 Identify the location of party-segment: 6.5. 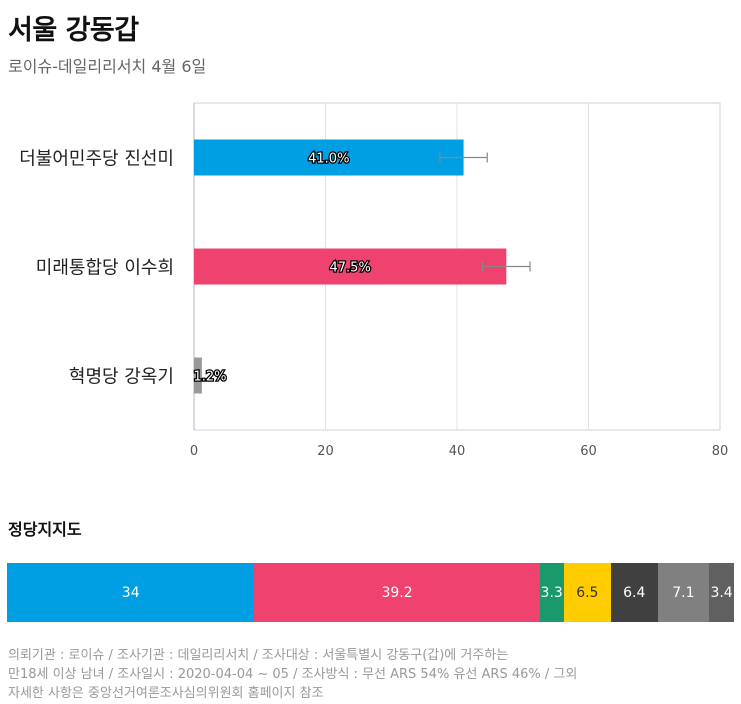
(587, 592).